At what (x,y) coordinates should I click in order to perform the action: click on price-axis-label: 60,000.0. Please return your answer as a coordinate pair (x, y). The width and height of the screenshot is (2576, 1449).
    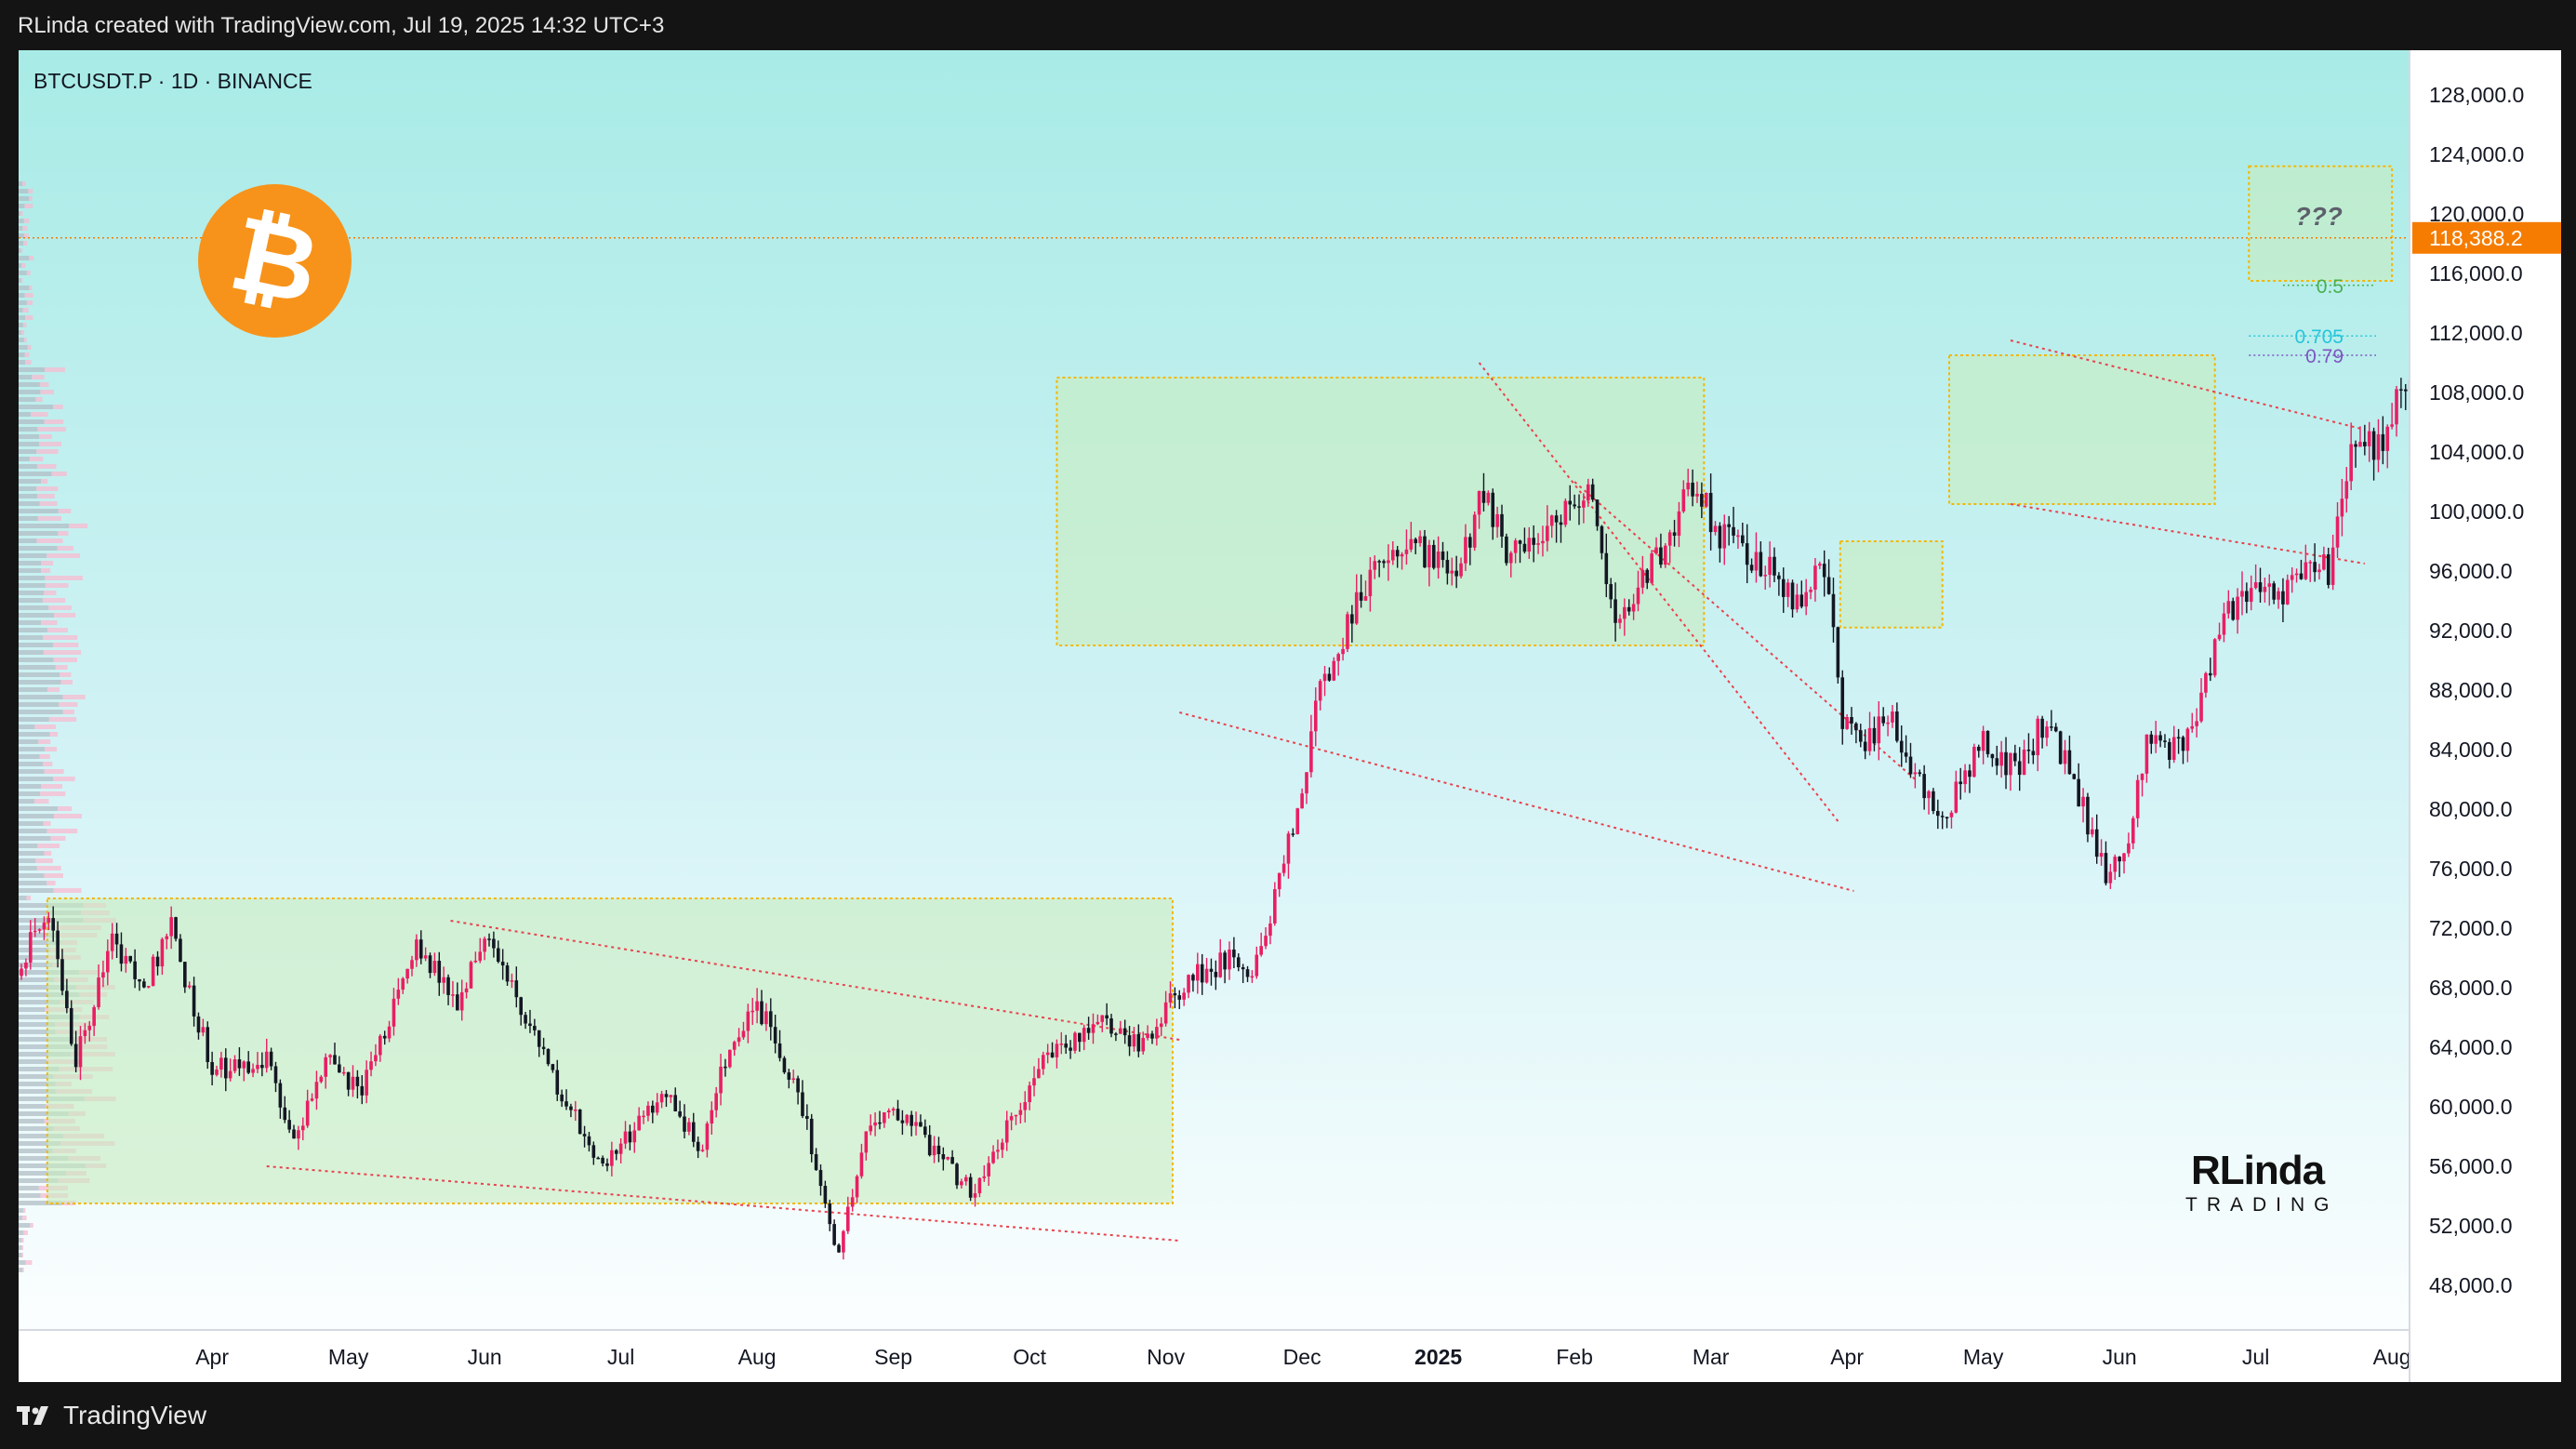
    Looking at the image, I should click on (2471, 1107).